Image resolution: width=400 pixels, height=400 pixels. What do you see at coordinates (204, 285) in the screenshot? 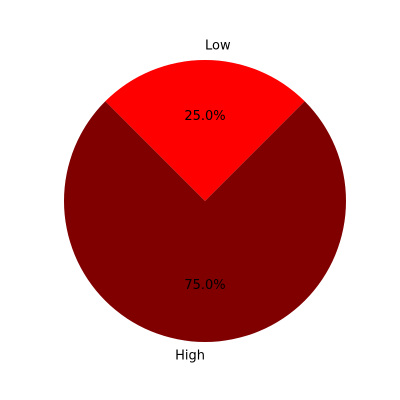
I see `percent-label-high: 75.0%` at bounding box center [204, 285].